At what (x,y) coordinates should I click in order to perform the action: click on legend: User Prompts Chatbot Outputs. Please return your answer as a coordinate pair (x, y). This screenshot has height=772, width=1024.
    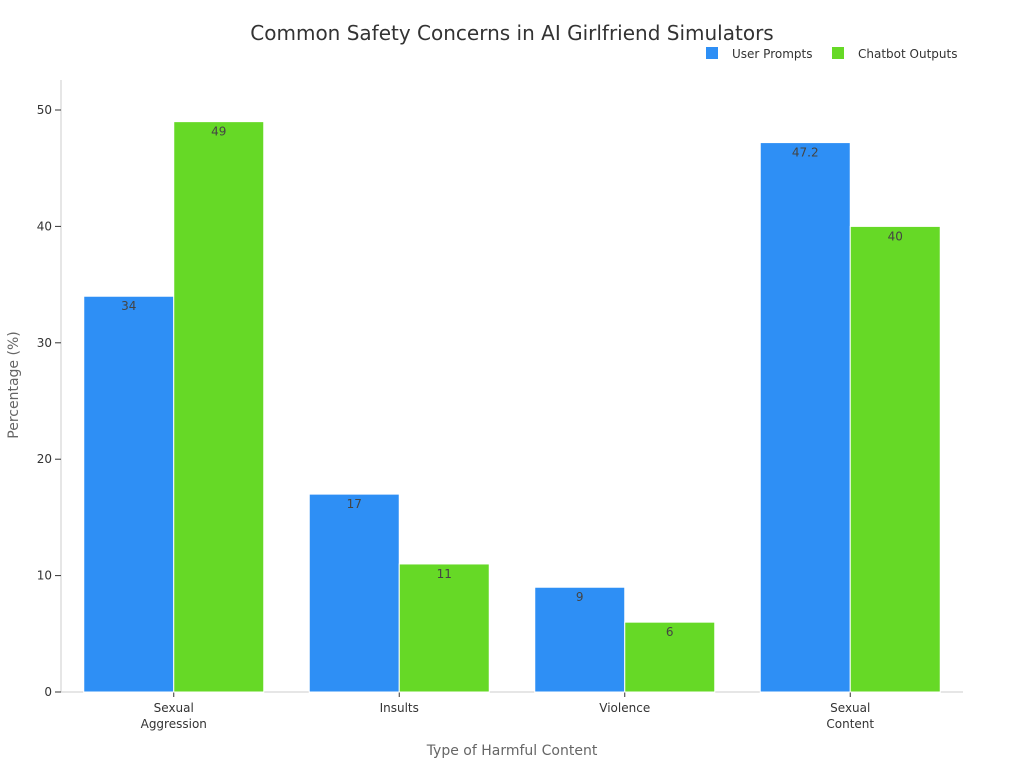
    Looking at the image, I should click on (831, 54).